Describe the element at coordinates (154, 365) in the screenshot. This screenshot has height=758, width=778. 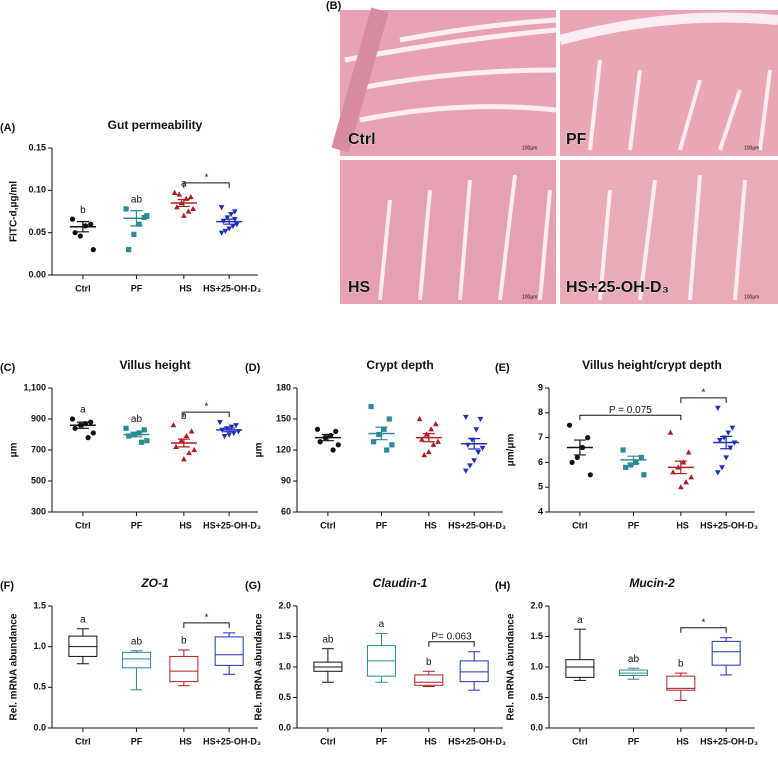
I see `chart-title: Villus height` at that location.